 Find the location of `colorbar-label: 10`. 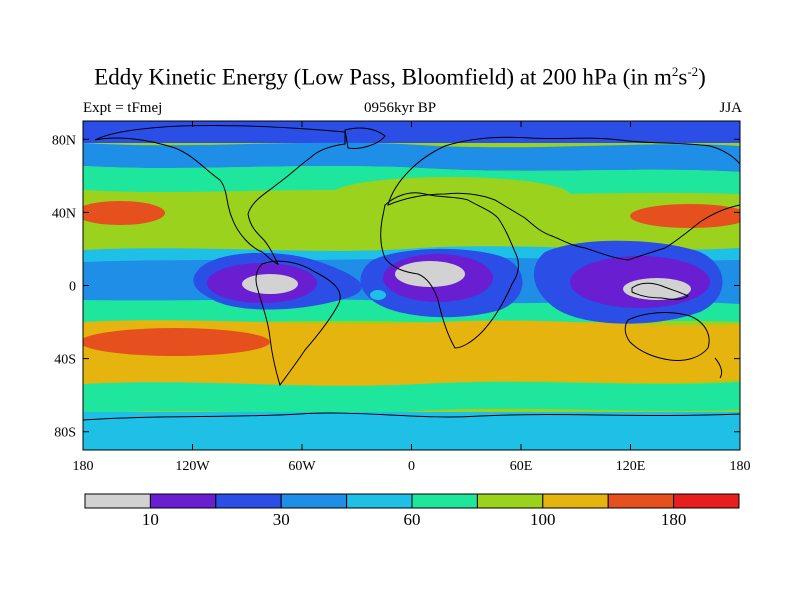

colorbar-label: 10 is located at coordinates (150, 519).